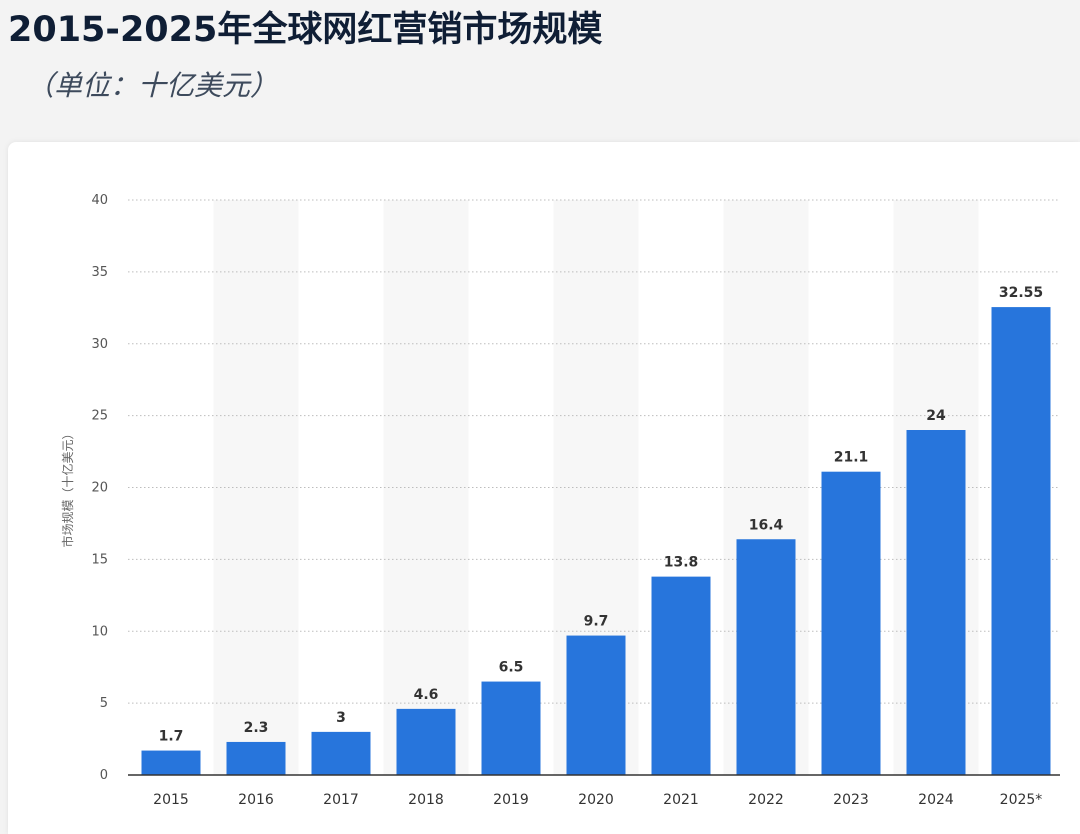 This screenshot has width=1080, height=834. What do you see at coordinates (936, 416) in the screenshot?
I see `data-label: 24` at bounding box center [936, 416].